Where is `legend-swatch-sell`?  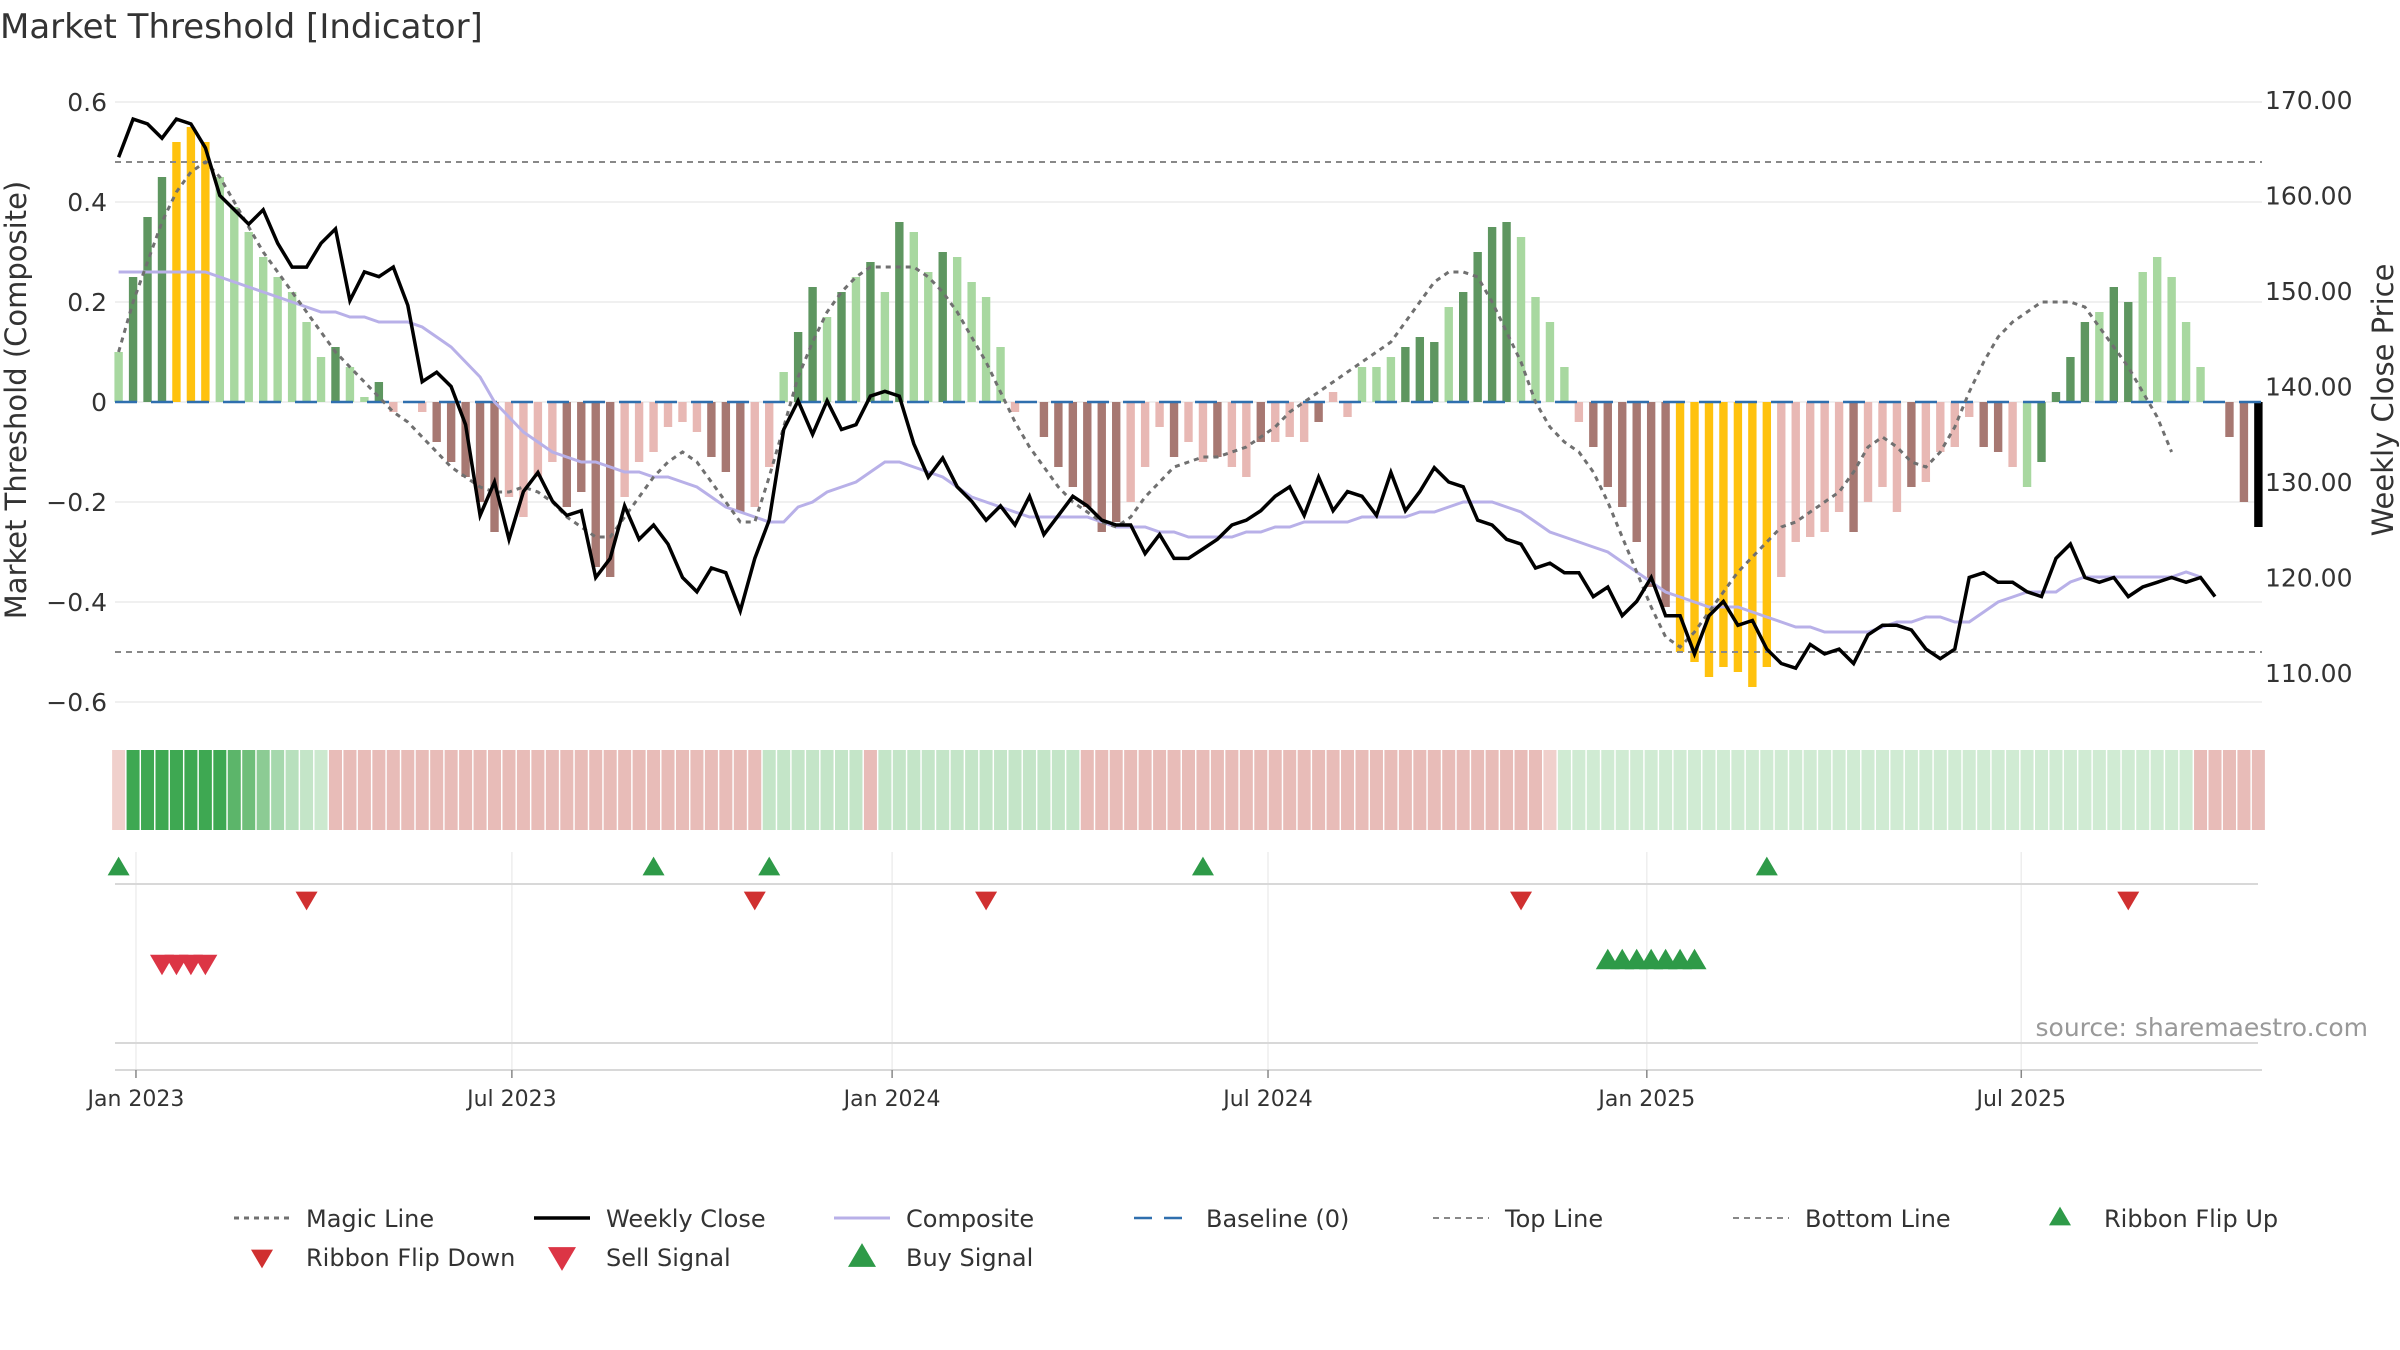
legend-swatch-sell is located at coordinates (562, 1259).